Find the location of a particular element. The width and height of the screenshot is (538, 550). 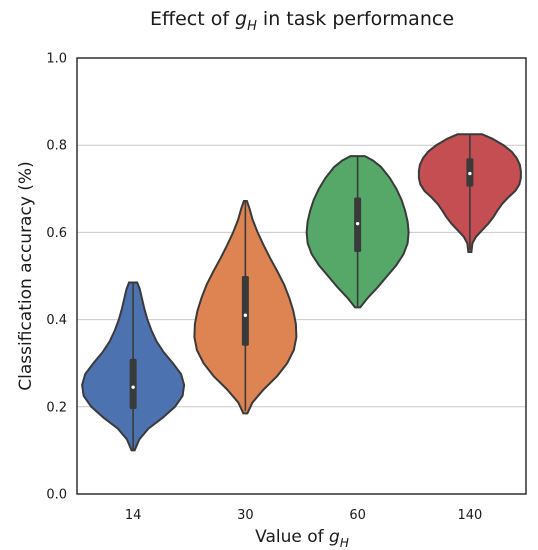

y-tick-label: 0.6 is located at coordinates (56, 233).